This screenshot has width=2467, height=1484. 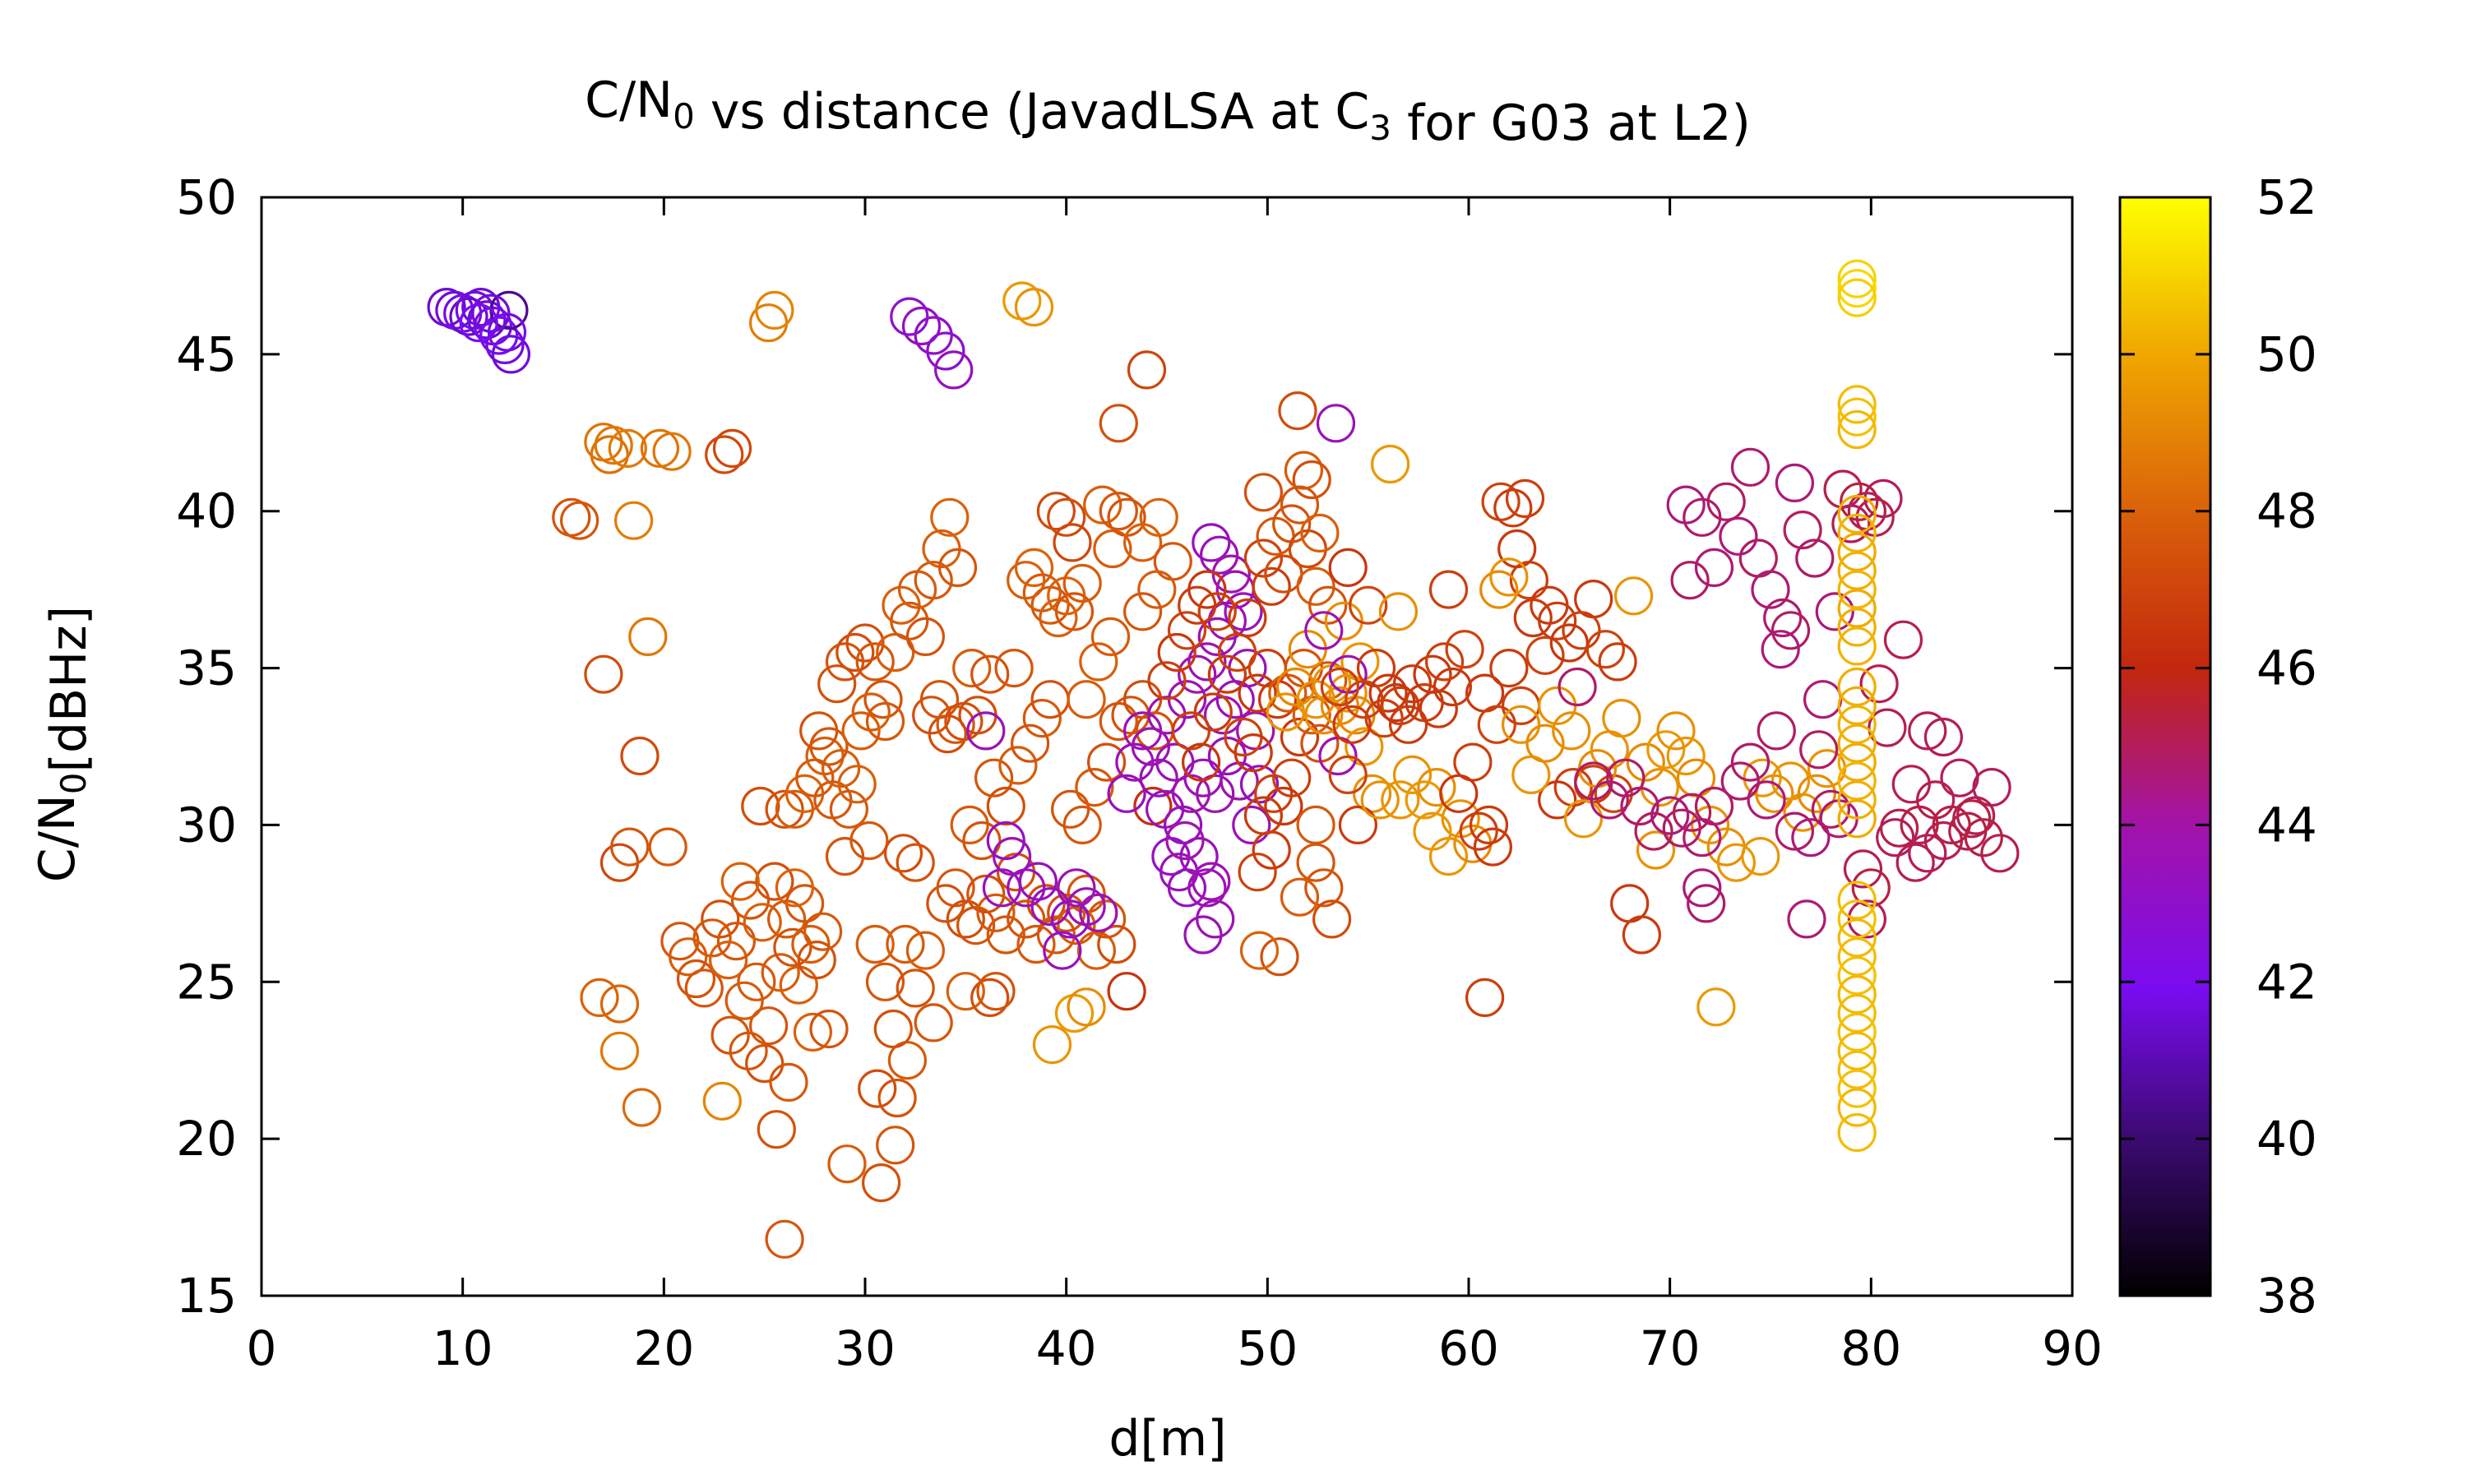 What do you see at coordinates (1124, 354) in the screenshot?
I see `y-tick: 45` at bounding box center [1124, 354].